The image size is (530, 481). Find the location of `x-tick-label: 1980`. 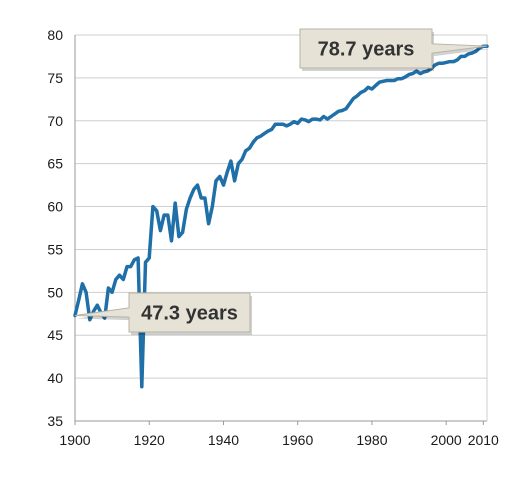

x-tick-label: 1980 is located at coordinates (371, 440).